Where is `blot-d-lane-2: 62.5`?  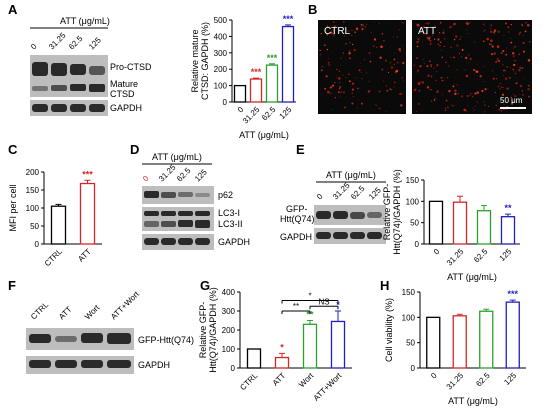
blot-d-lane-2: 62.5 is located at coordinates (184, 175).